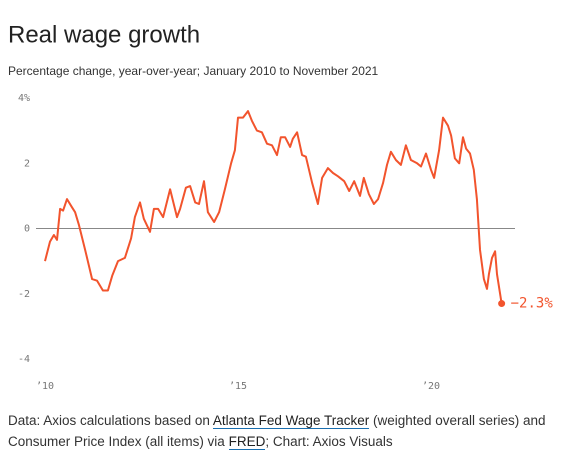  I want to click on x-tick-label: ’20, so click(431, 386).